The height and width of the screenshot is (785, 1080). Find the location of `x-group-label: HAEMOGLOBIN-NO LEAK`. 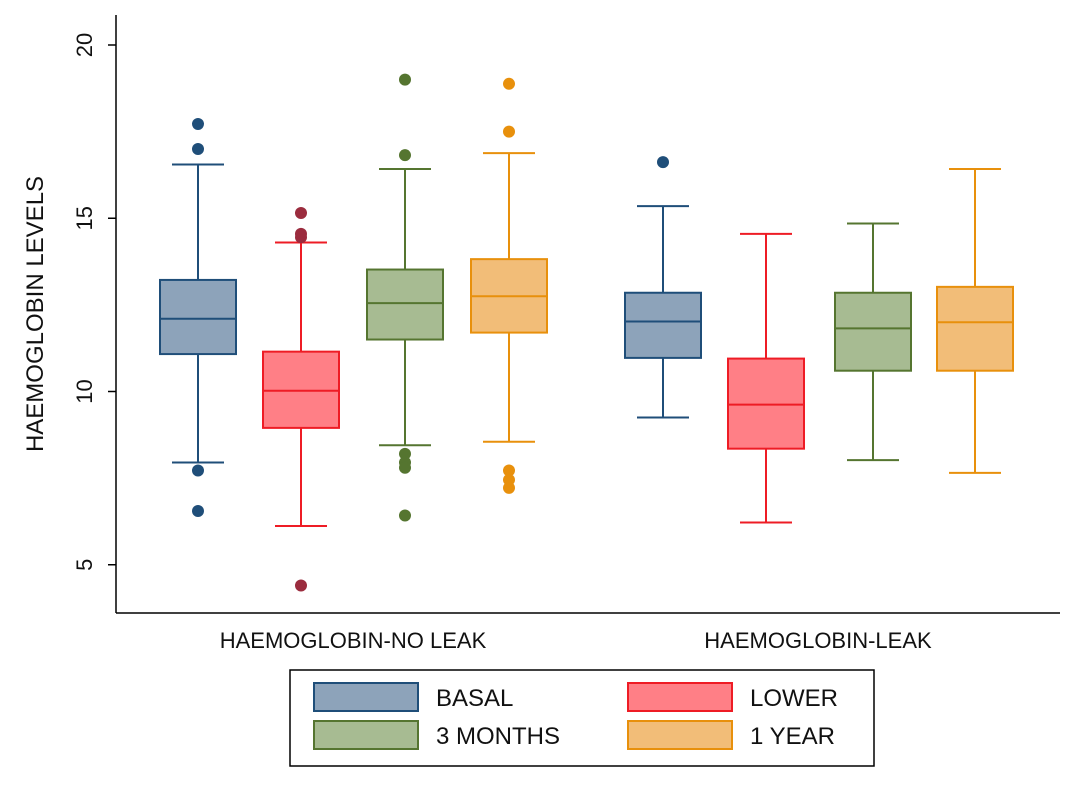

x-group-label: HAEMOGLOBIN-NO LEAK is located at coordinates (353, 640).